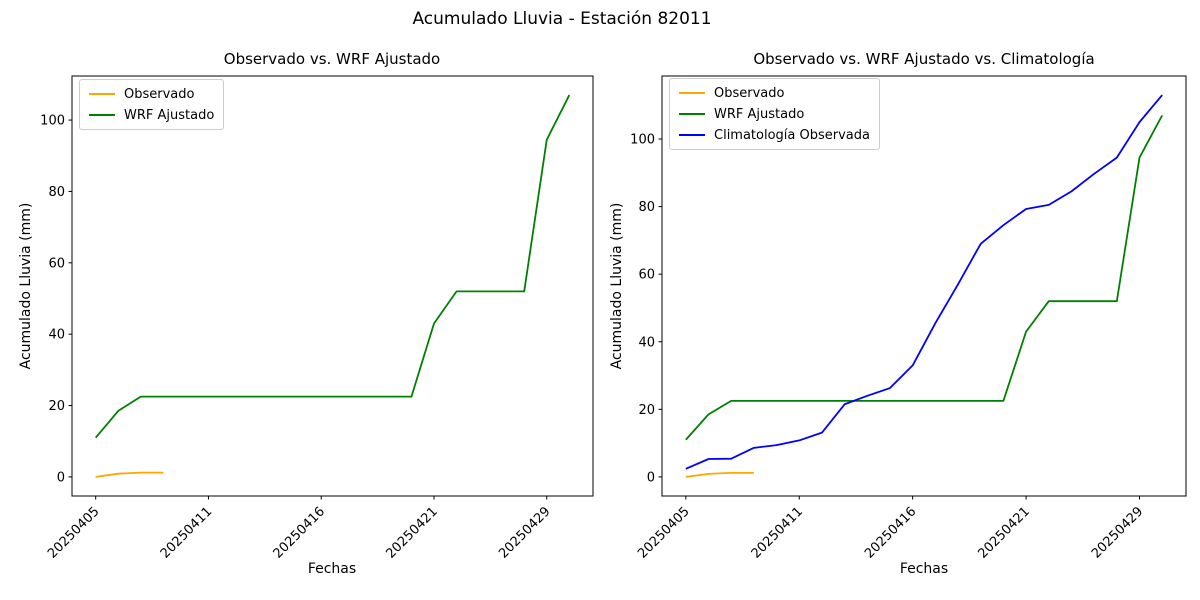 This screenshot has height=600, width=1200. I want to click on left-plot-title: Observado vs. WRF Ajustado, so click(332, 59).